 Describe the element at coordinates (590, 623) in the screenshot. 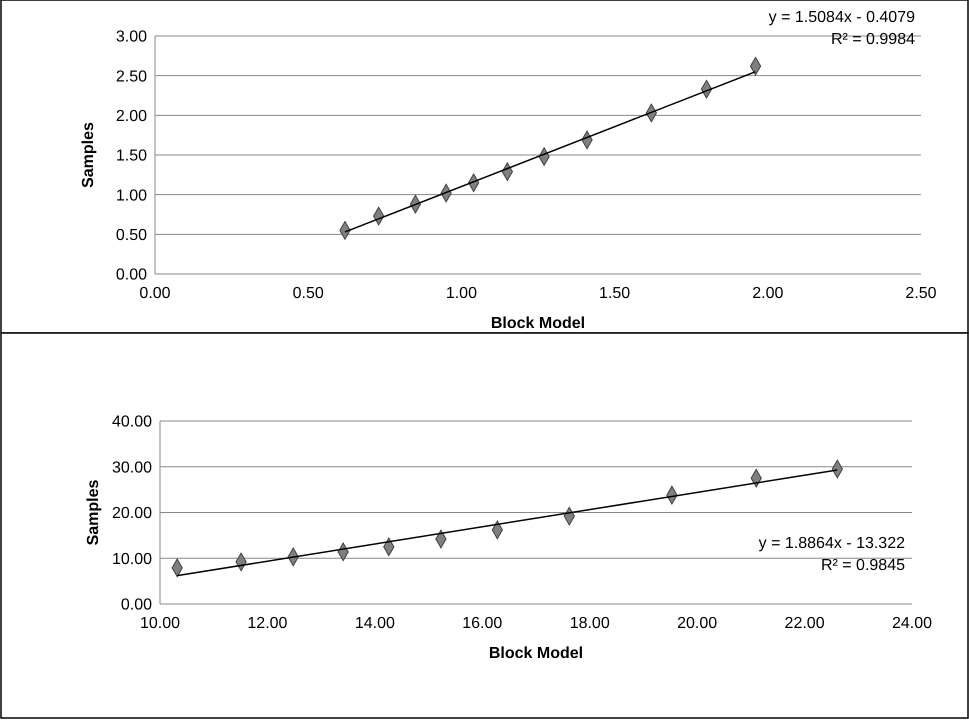

I see `x-tick-label: 18.00` at that location.